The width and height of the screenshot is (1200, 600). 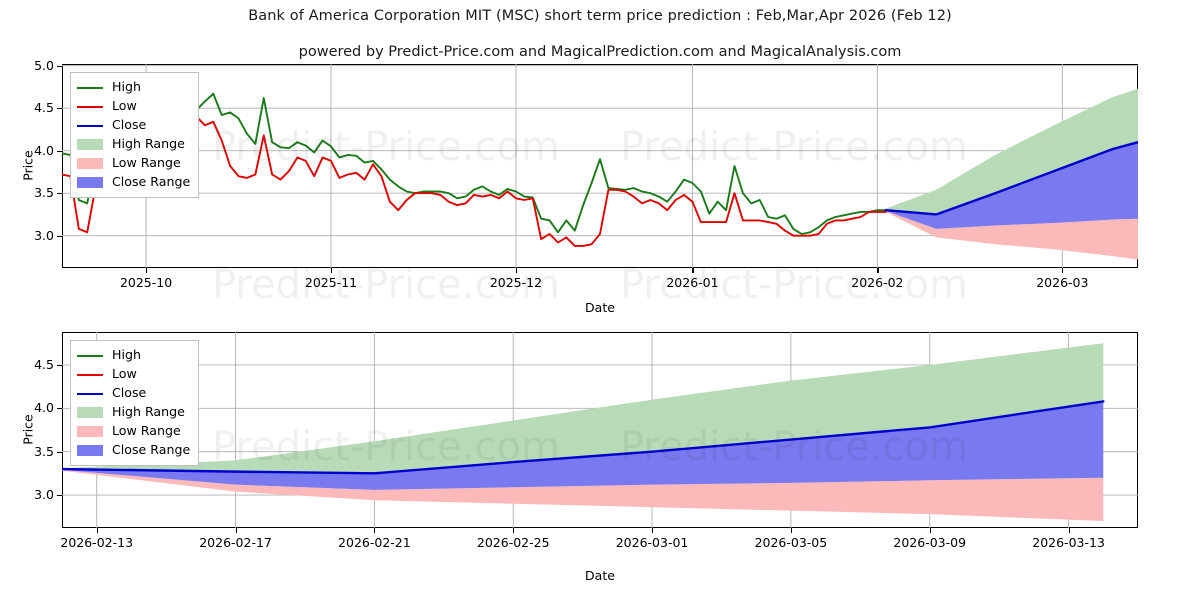 What do you see at coordinates (374, 542) in the screenshot?
I see `detail-x-tick: 2026-02-21` at bounding box center [374, 542].